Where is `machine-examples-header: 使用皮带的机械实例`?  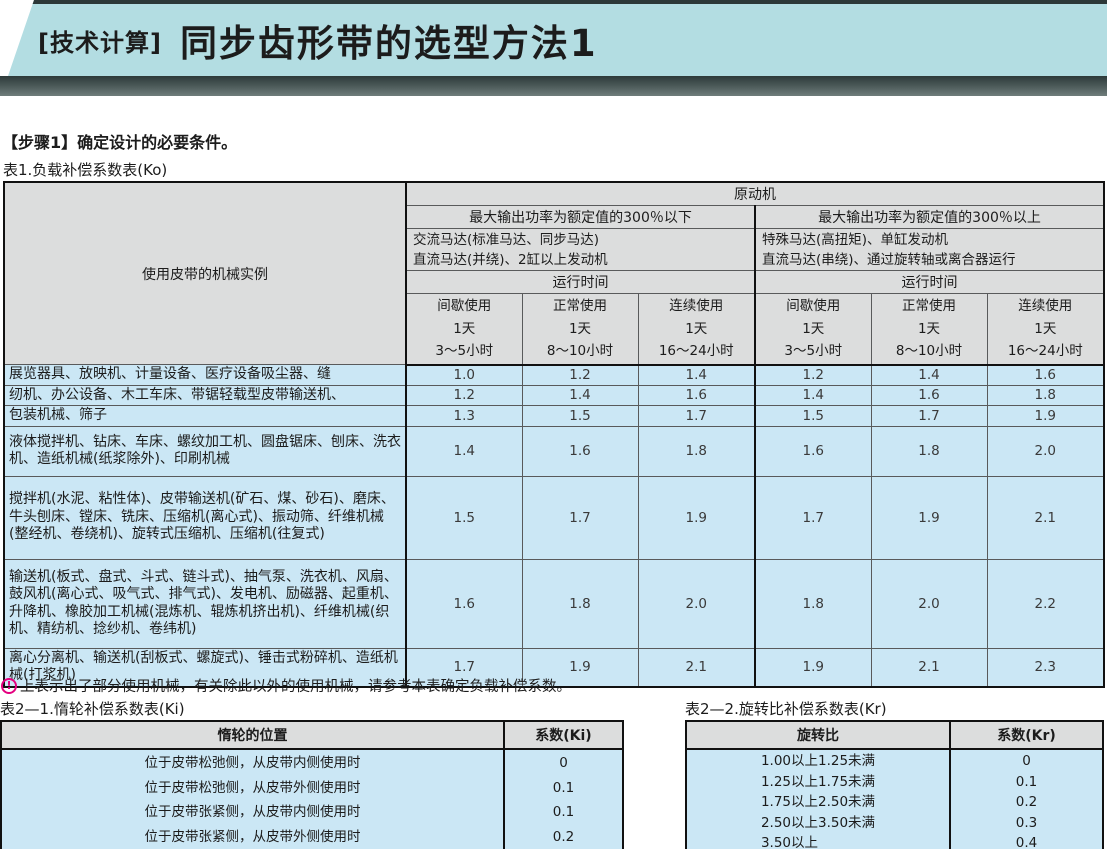
machine-examples-header: 使用皮带的机械实例 is located at coordinates (205, 273).